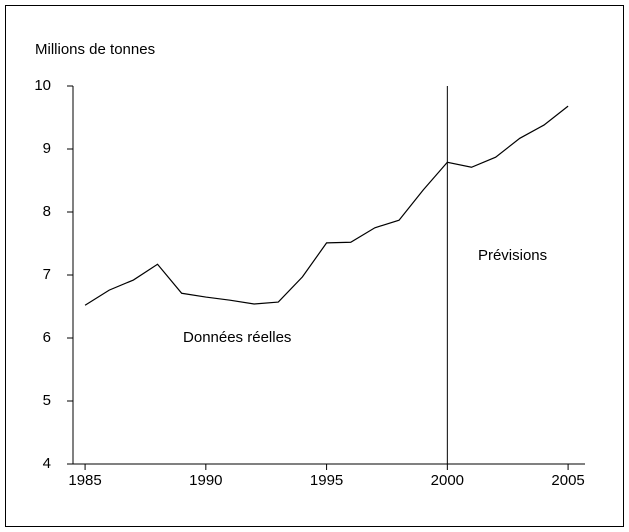 This screenshot has width=629, height=532. Describe the element at coordinates (84, 480) in the screenshot. I see `x-tick-label: 1985` at that location.